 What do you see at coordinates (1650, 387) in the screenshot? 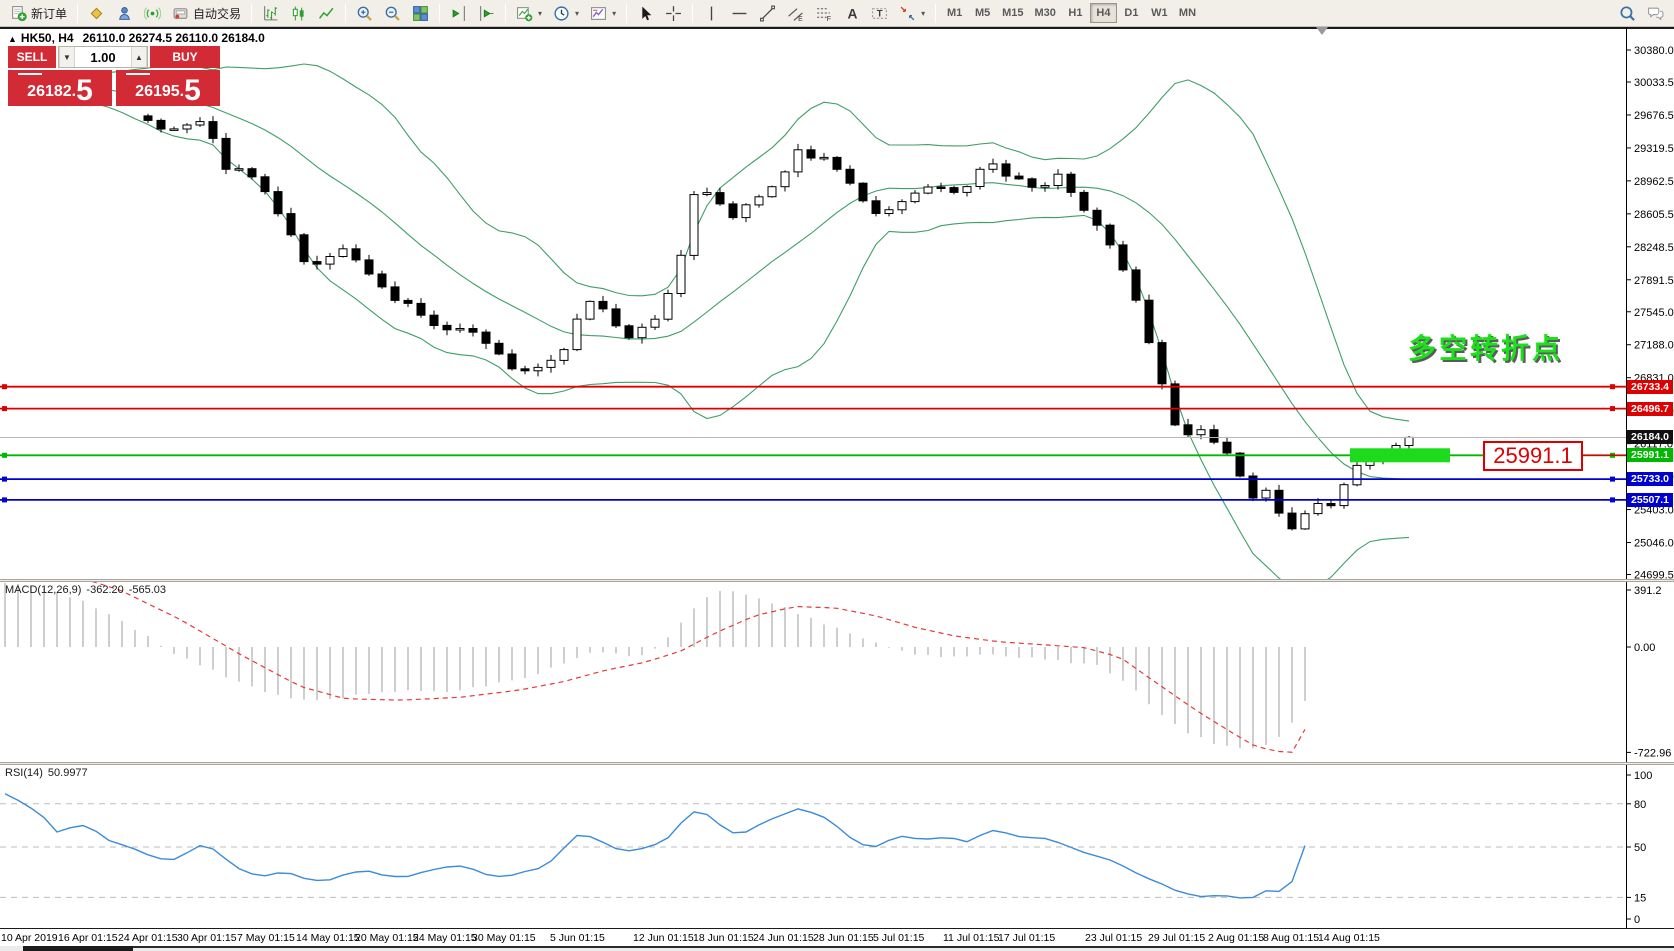
I see `axis-price-badge: 26733.4` at bounding box center [1650, 387].